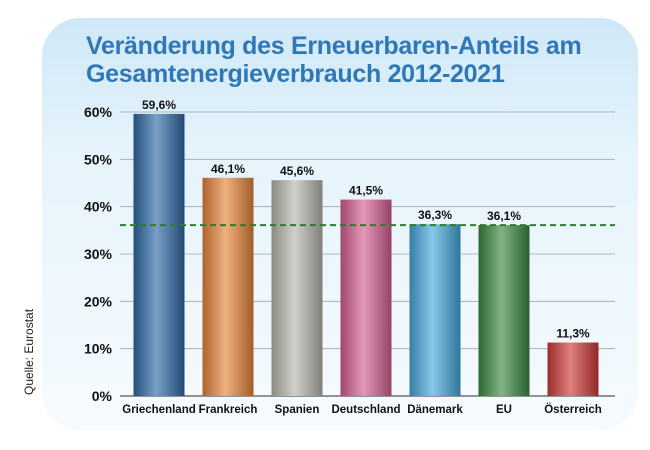 This screenshot has width=650, height=450. I want to click on x-category-label: EU, so click(504, 410).